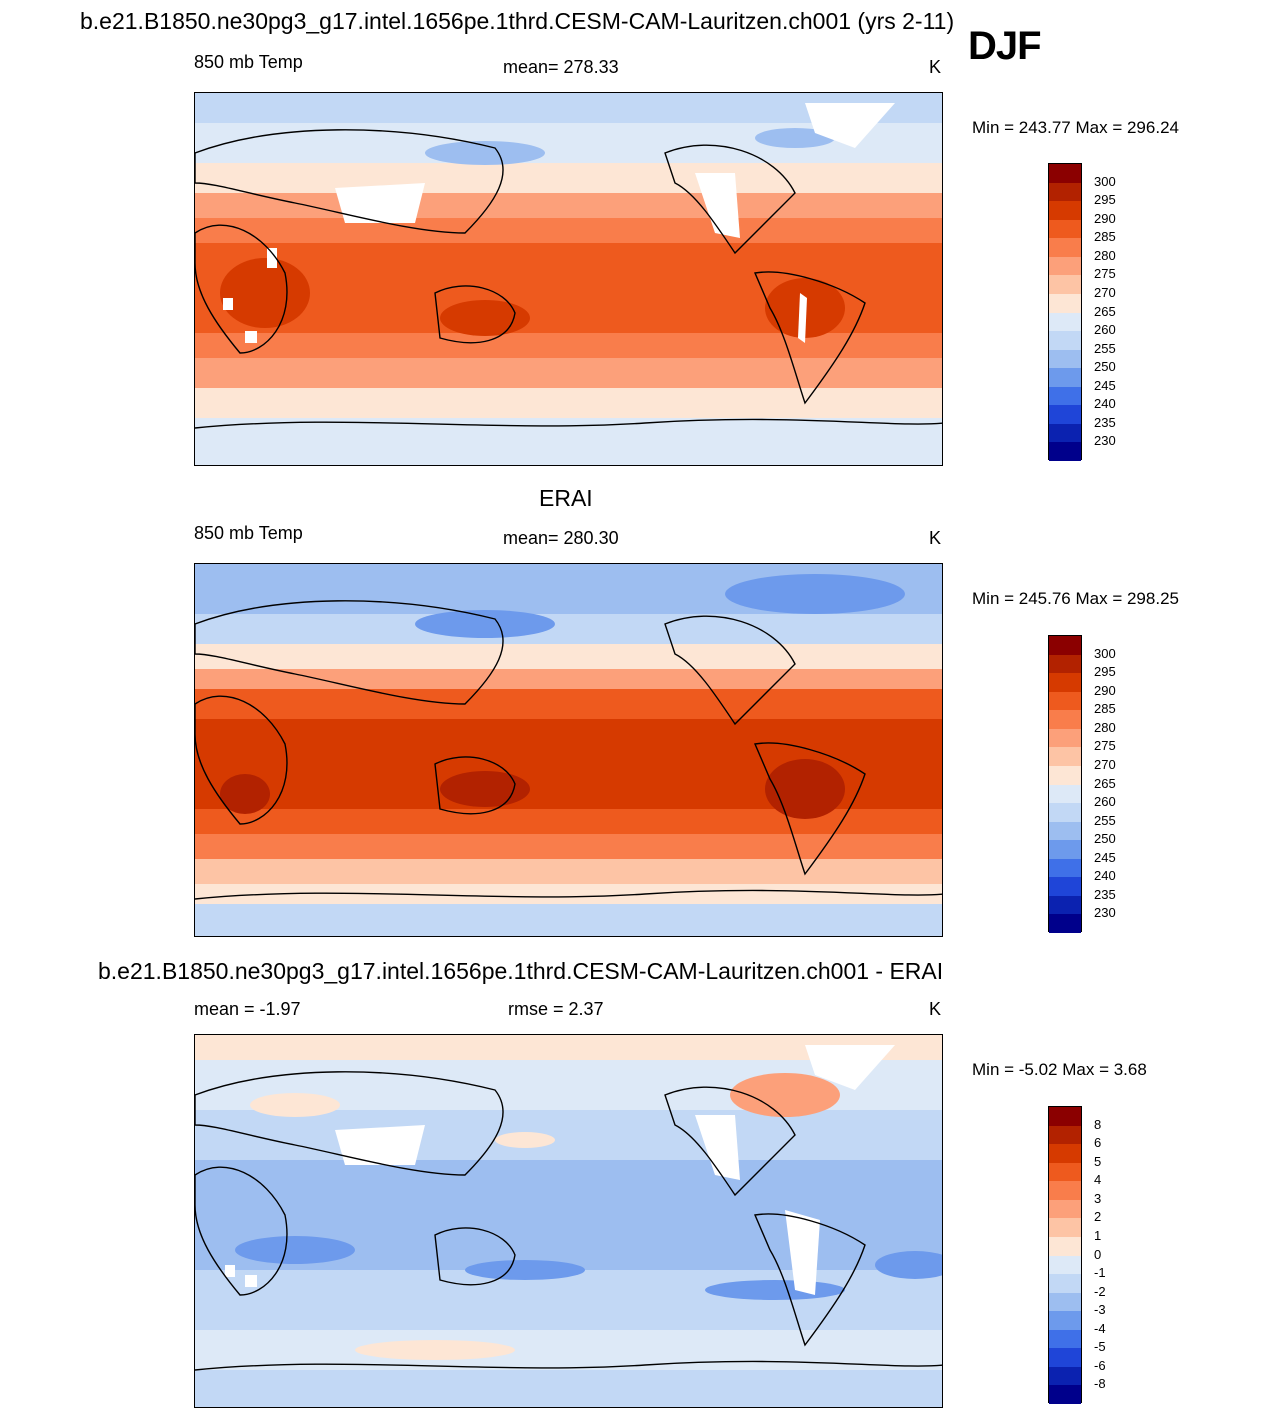 The height and width of the screenshot is (1416, 1285). I want to click on panel1-colorbar-tick-label: 290, so click(1105, 218).